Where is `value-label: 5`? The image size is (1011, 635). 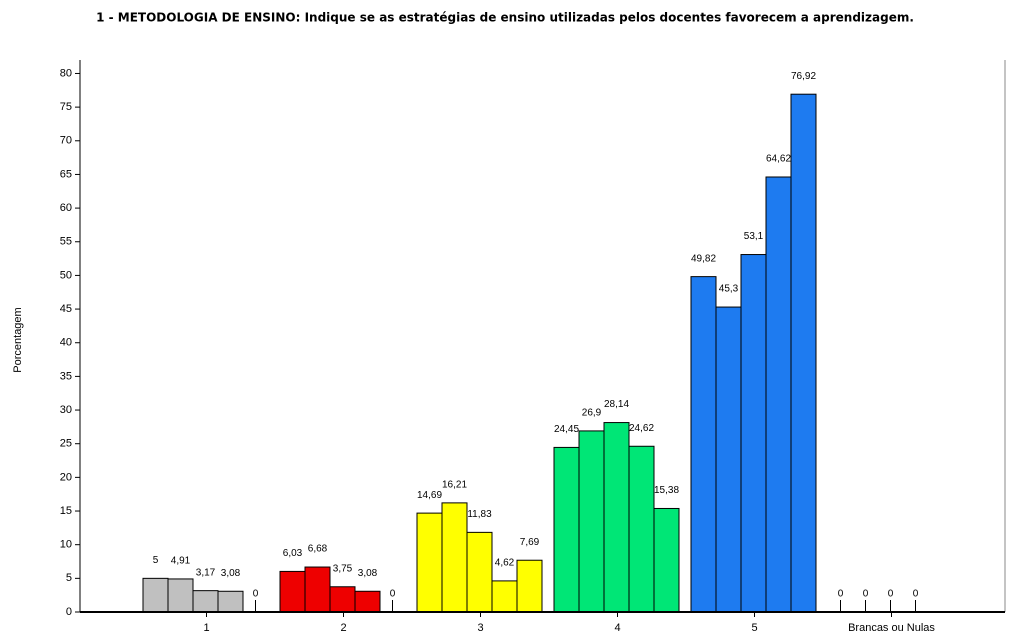 value-label: 5 is located at coordinates (156, 560).